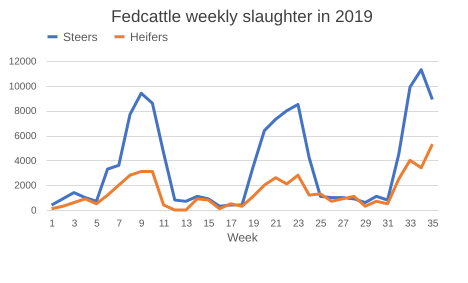  Describe the element at coordinates (80, 37) in the screenshot. I see `legend-label: Steers` at that location.